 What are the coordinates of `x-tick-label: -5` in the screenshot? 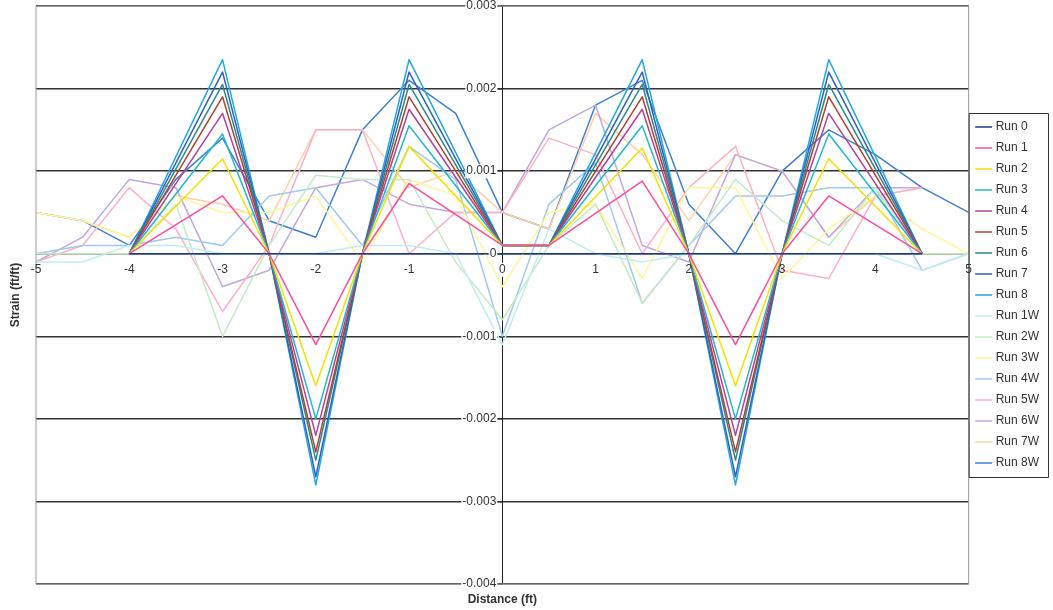 It's located at (36, 269).